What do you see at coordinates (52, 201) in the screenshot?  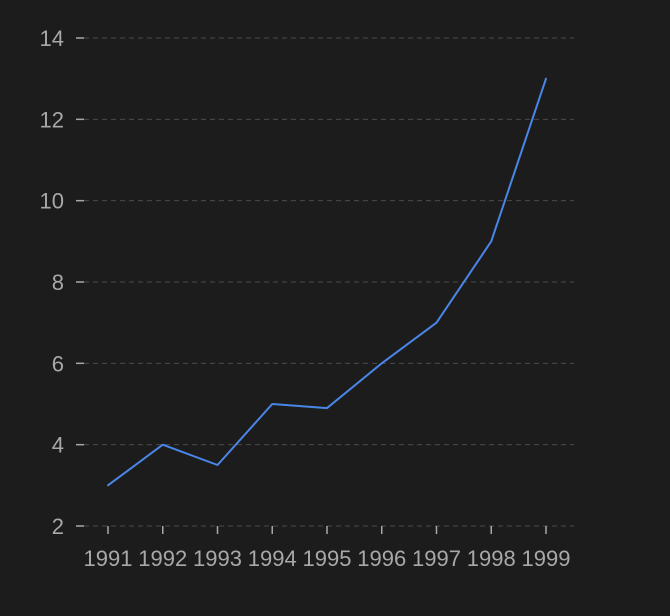 I see `y-tick-label: 10` at bounding box center [52, 201].